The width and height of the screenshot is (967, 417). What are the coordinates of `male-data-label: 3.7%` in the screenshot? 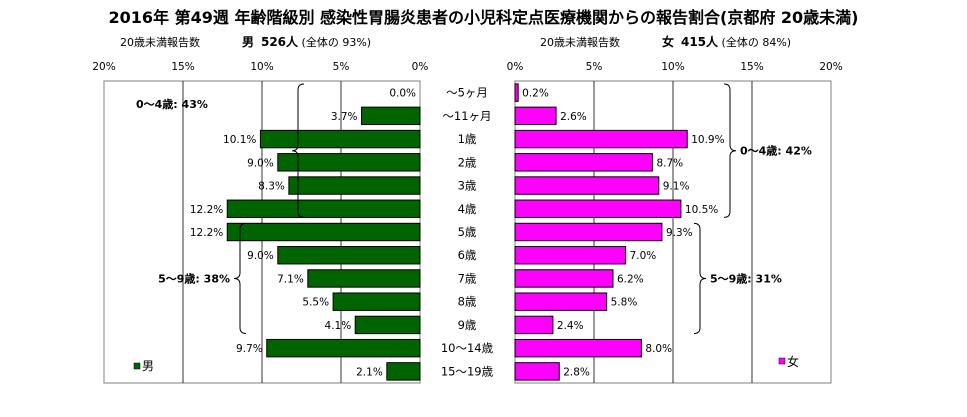 It's located at (344, 117).